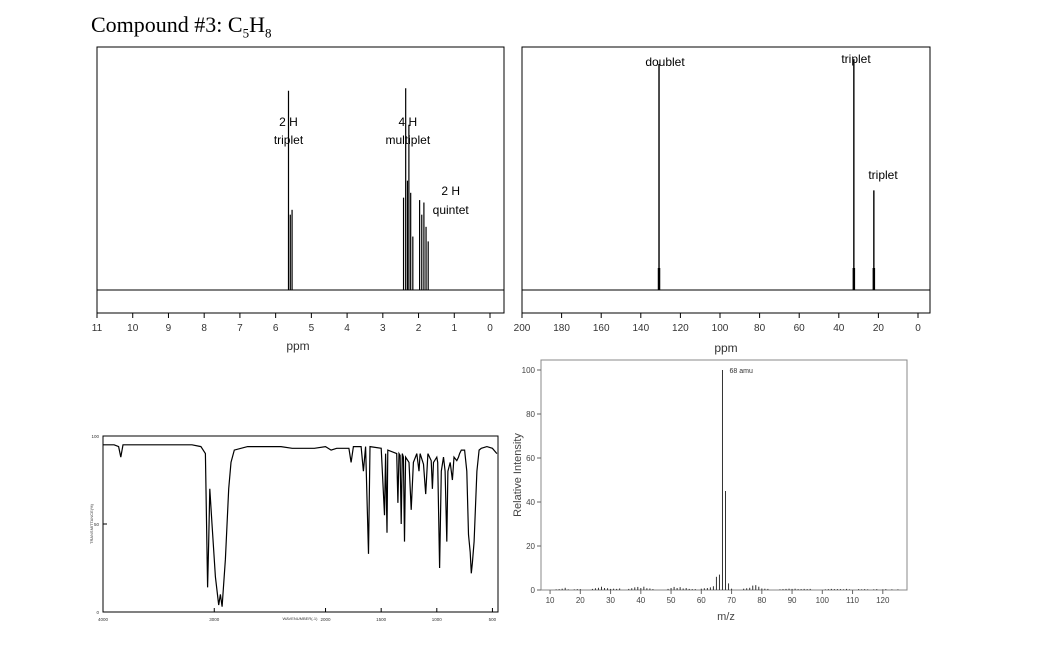 The image size is (1060, 667). What do you see at coordinates (97, 612) in the screenshot?
I see `ir-y-tick-label: 0` at bounding box center [97, 612].